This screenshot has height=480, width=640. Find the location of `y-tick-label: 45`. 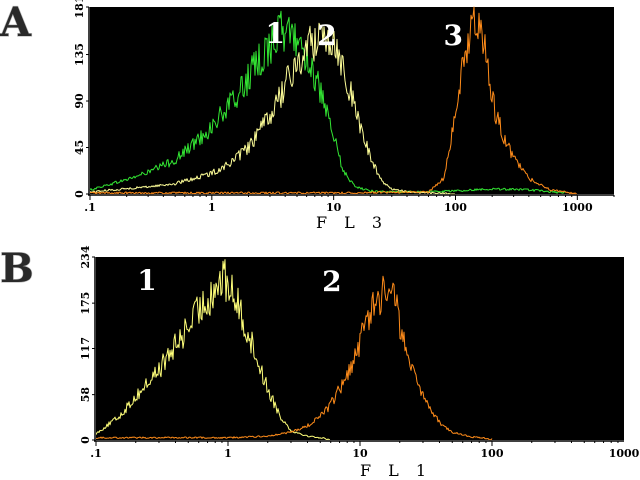

y-tick-label: 45 is located at coordinates (79, 147).